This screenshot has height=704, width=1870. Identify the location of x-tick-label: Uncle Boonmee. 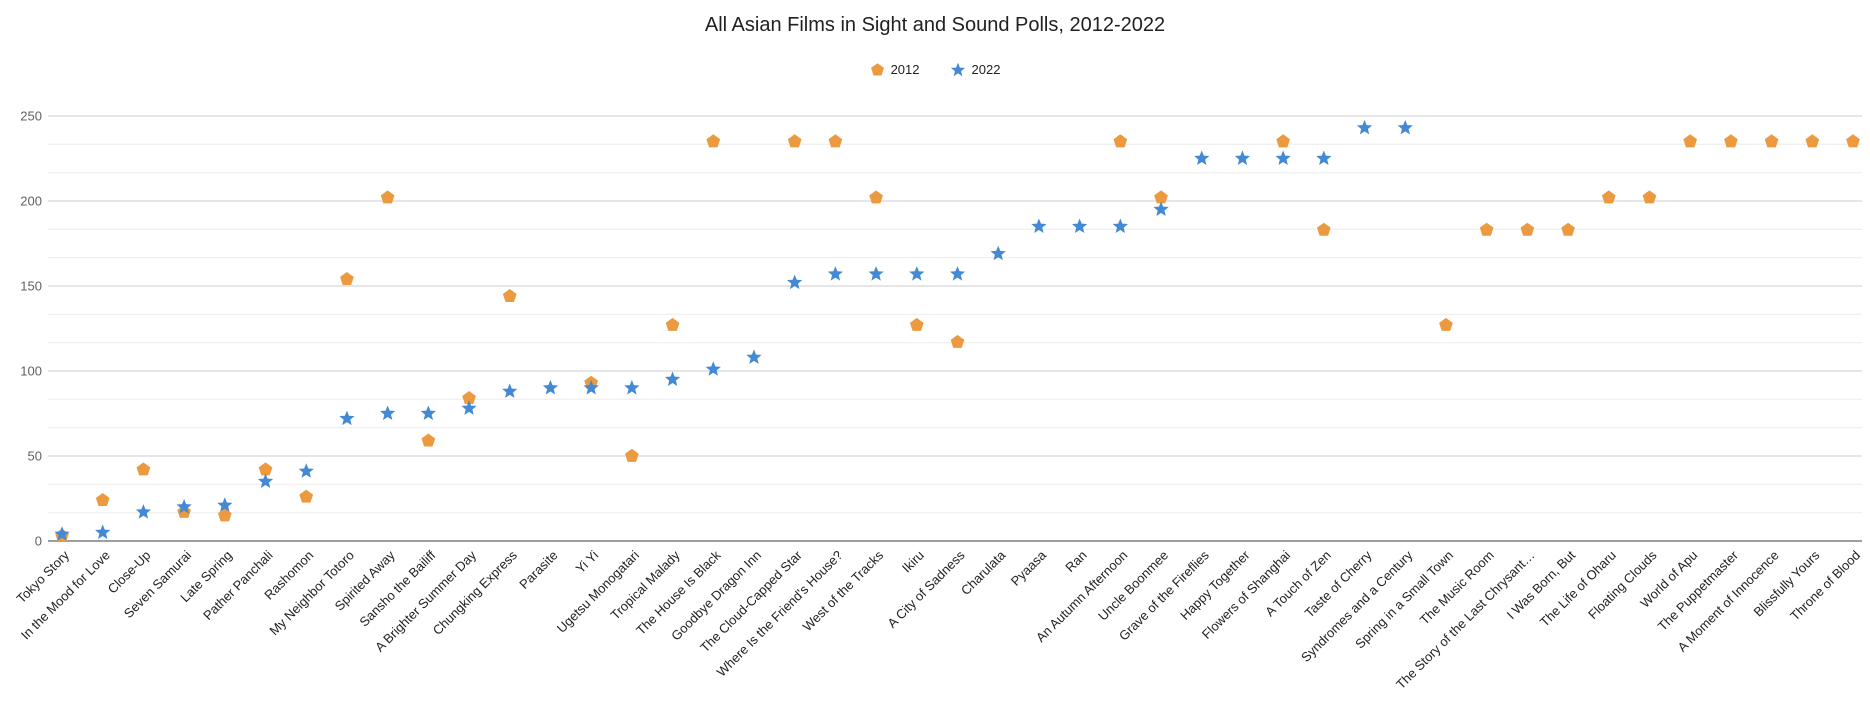
(1133, 586).